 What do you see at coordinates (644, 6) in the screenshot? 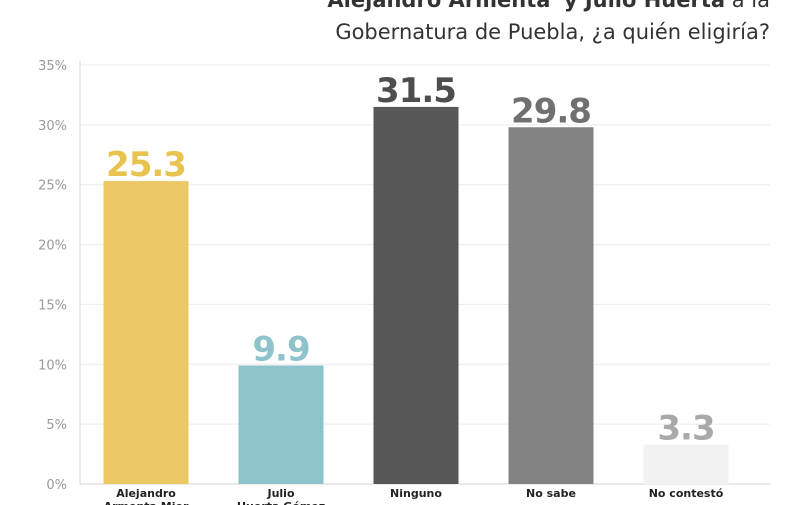
I see `title-bold-huerta: y Julio Huerta` at bounding box center [644, 6].